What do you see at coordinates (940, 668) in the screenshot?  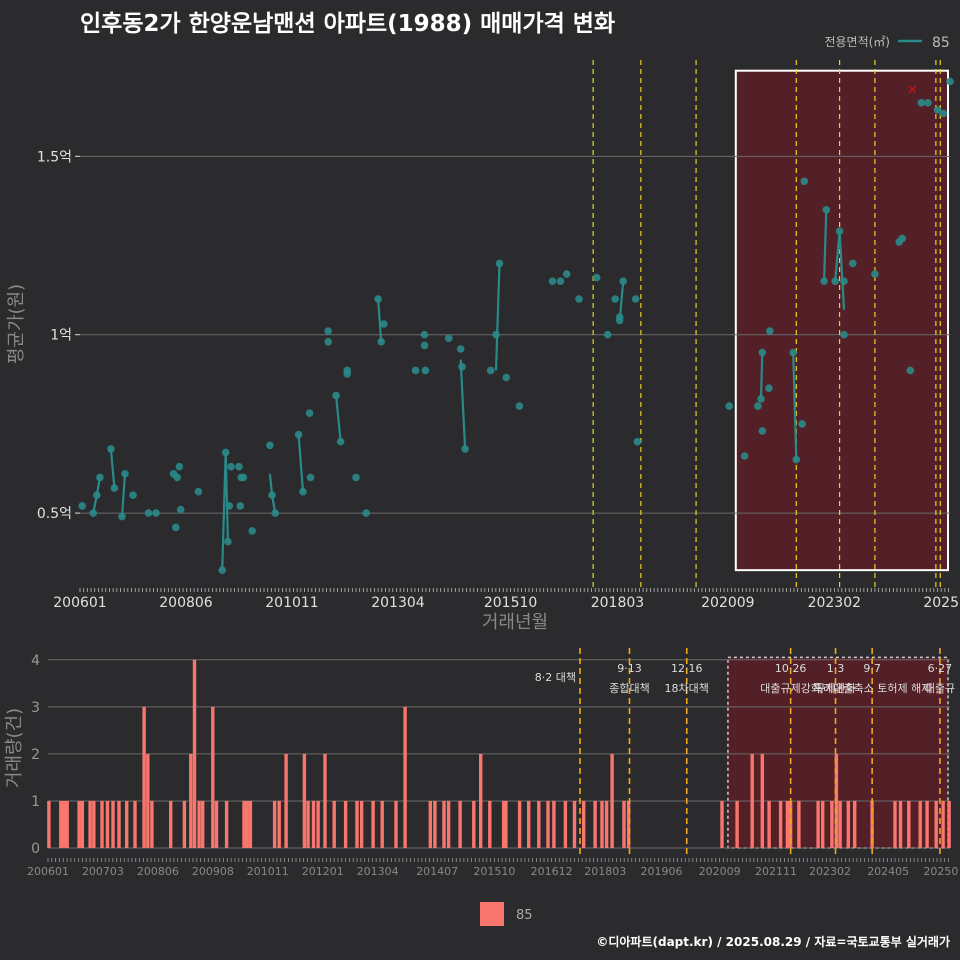 I see `event-date: 6·27` at bounding box center [940, 668].